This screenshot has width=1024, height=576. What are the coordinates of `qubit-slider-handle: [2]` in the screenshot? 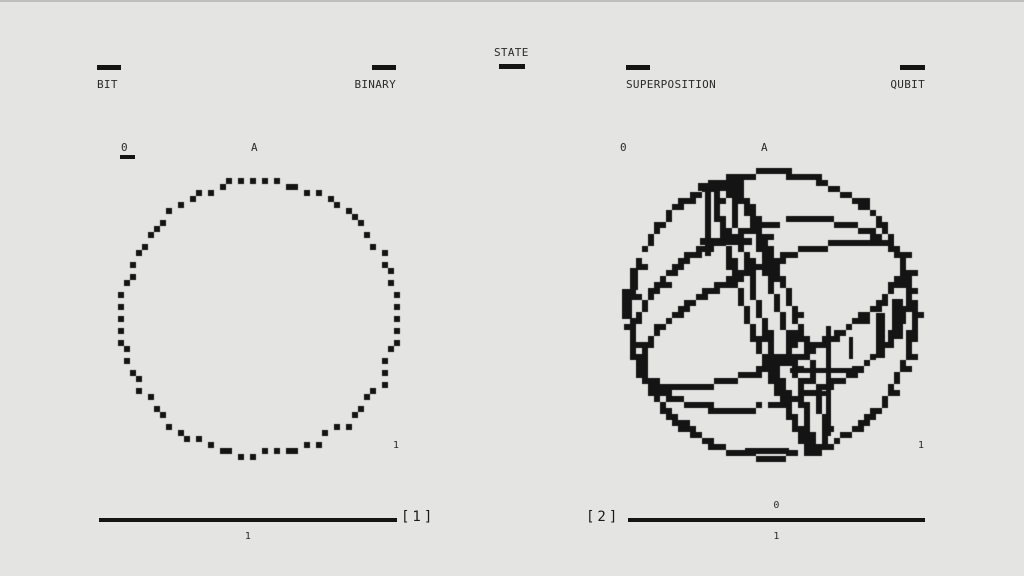 It's located at (603, 517).